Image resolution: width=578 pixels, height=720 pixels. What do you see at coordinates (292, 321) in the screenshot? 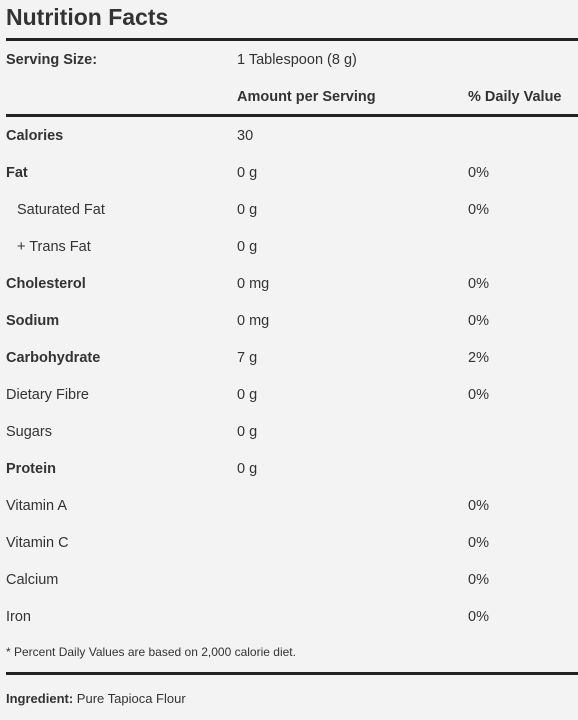
I see `nutrient-row: Sodium 0 mg 0%` at bounding box center [292, 321].